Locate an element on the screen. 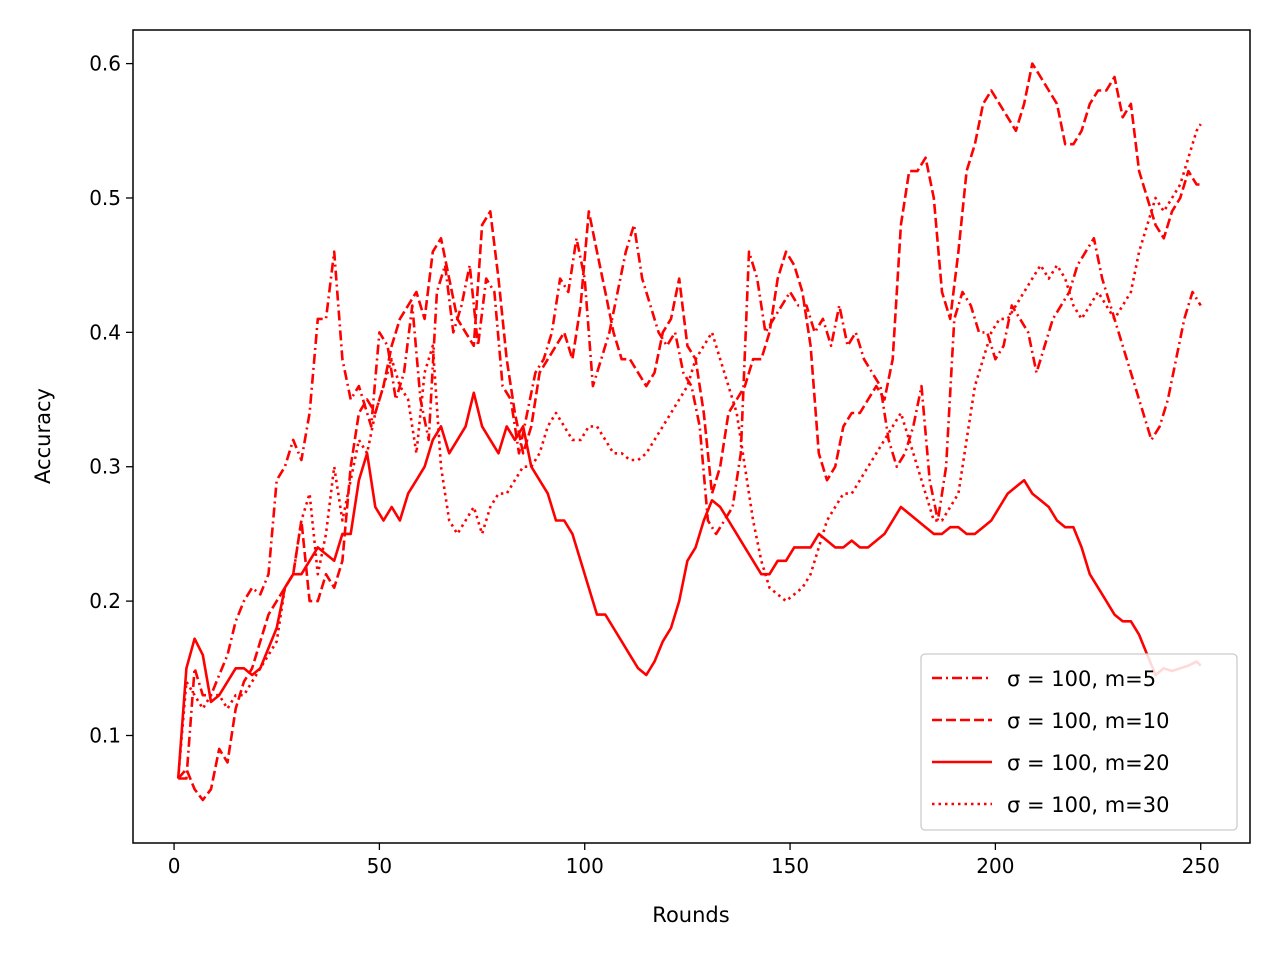  legend-box is located at coordinates (1079, 742).